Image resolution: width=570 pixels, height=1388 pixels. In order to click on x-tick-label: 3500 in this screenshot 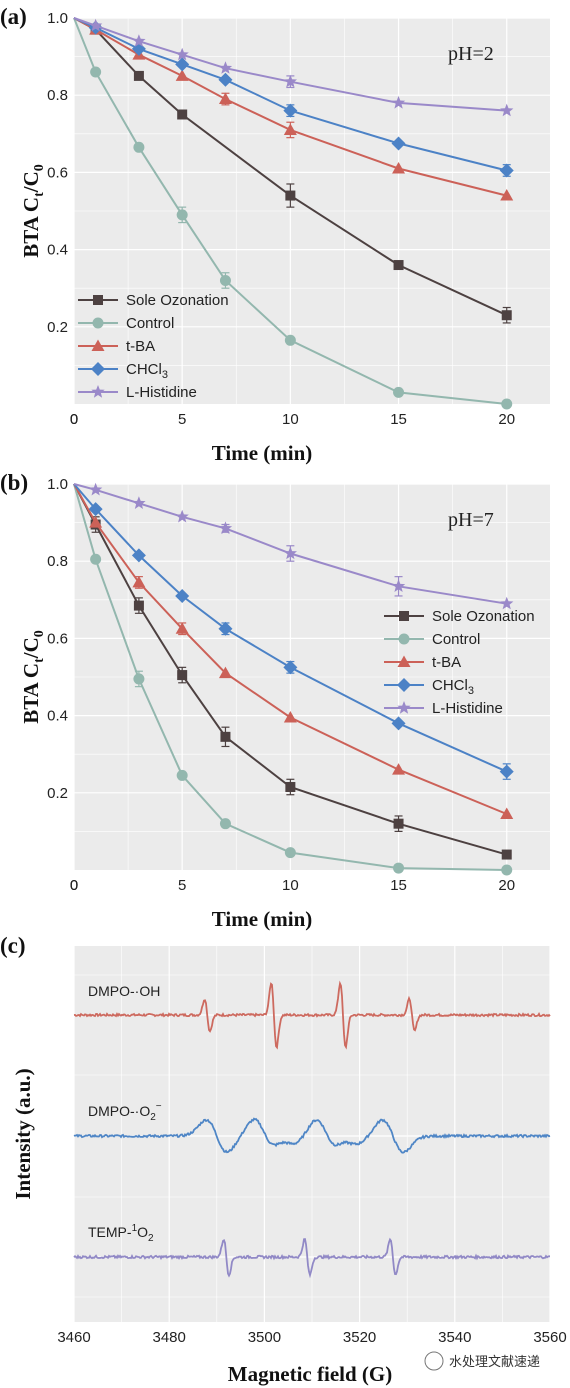, I will do `click(264, 1337)`.